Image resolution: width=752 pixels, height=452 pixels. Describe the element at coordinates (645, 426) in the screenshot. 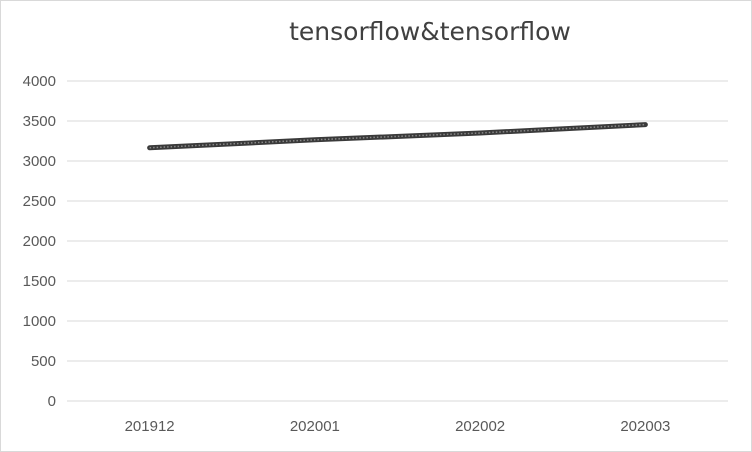

I see `x-tick-label: 202003` at that location.